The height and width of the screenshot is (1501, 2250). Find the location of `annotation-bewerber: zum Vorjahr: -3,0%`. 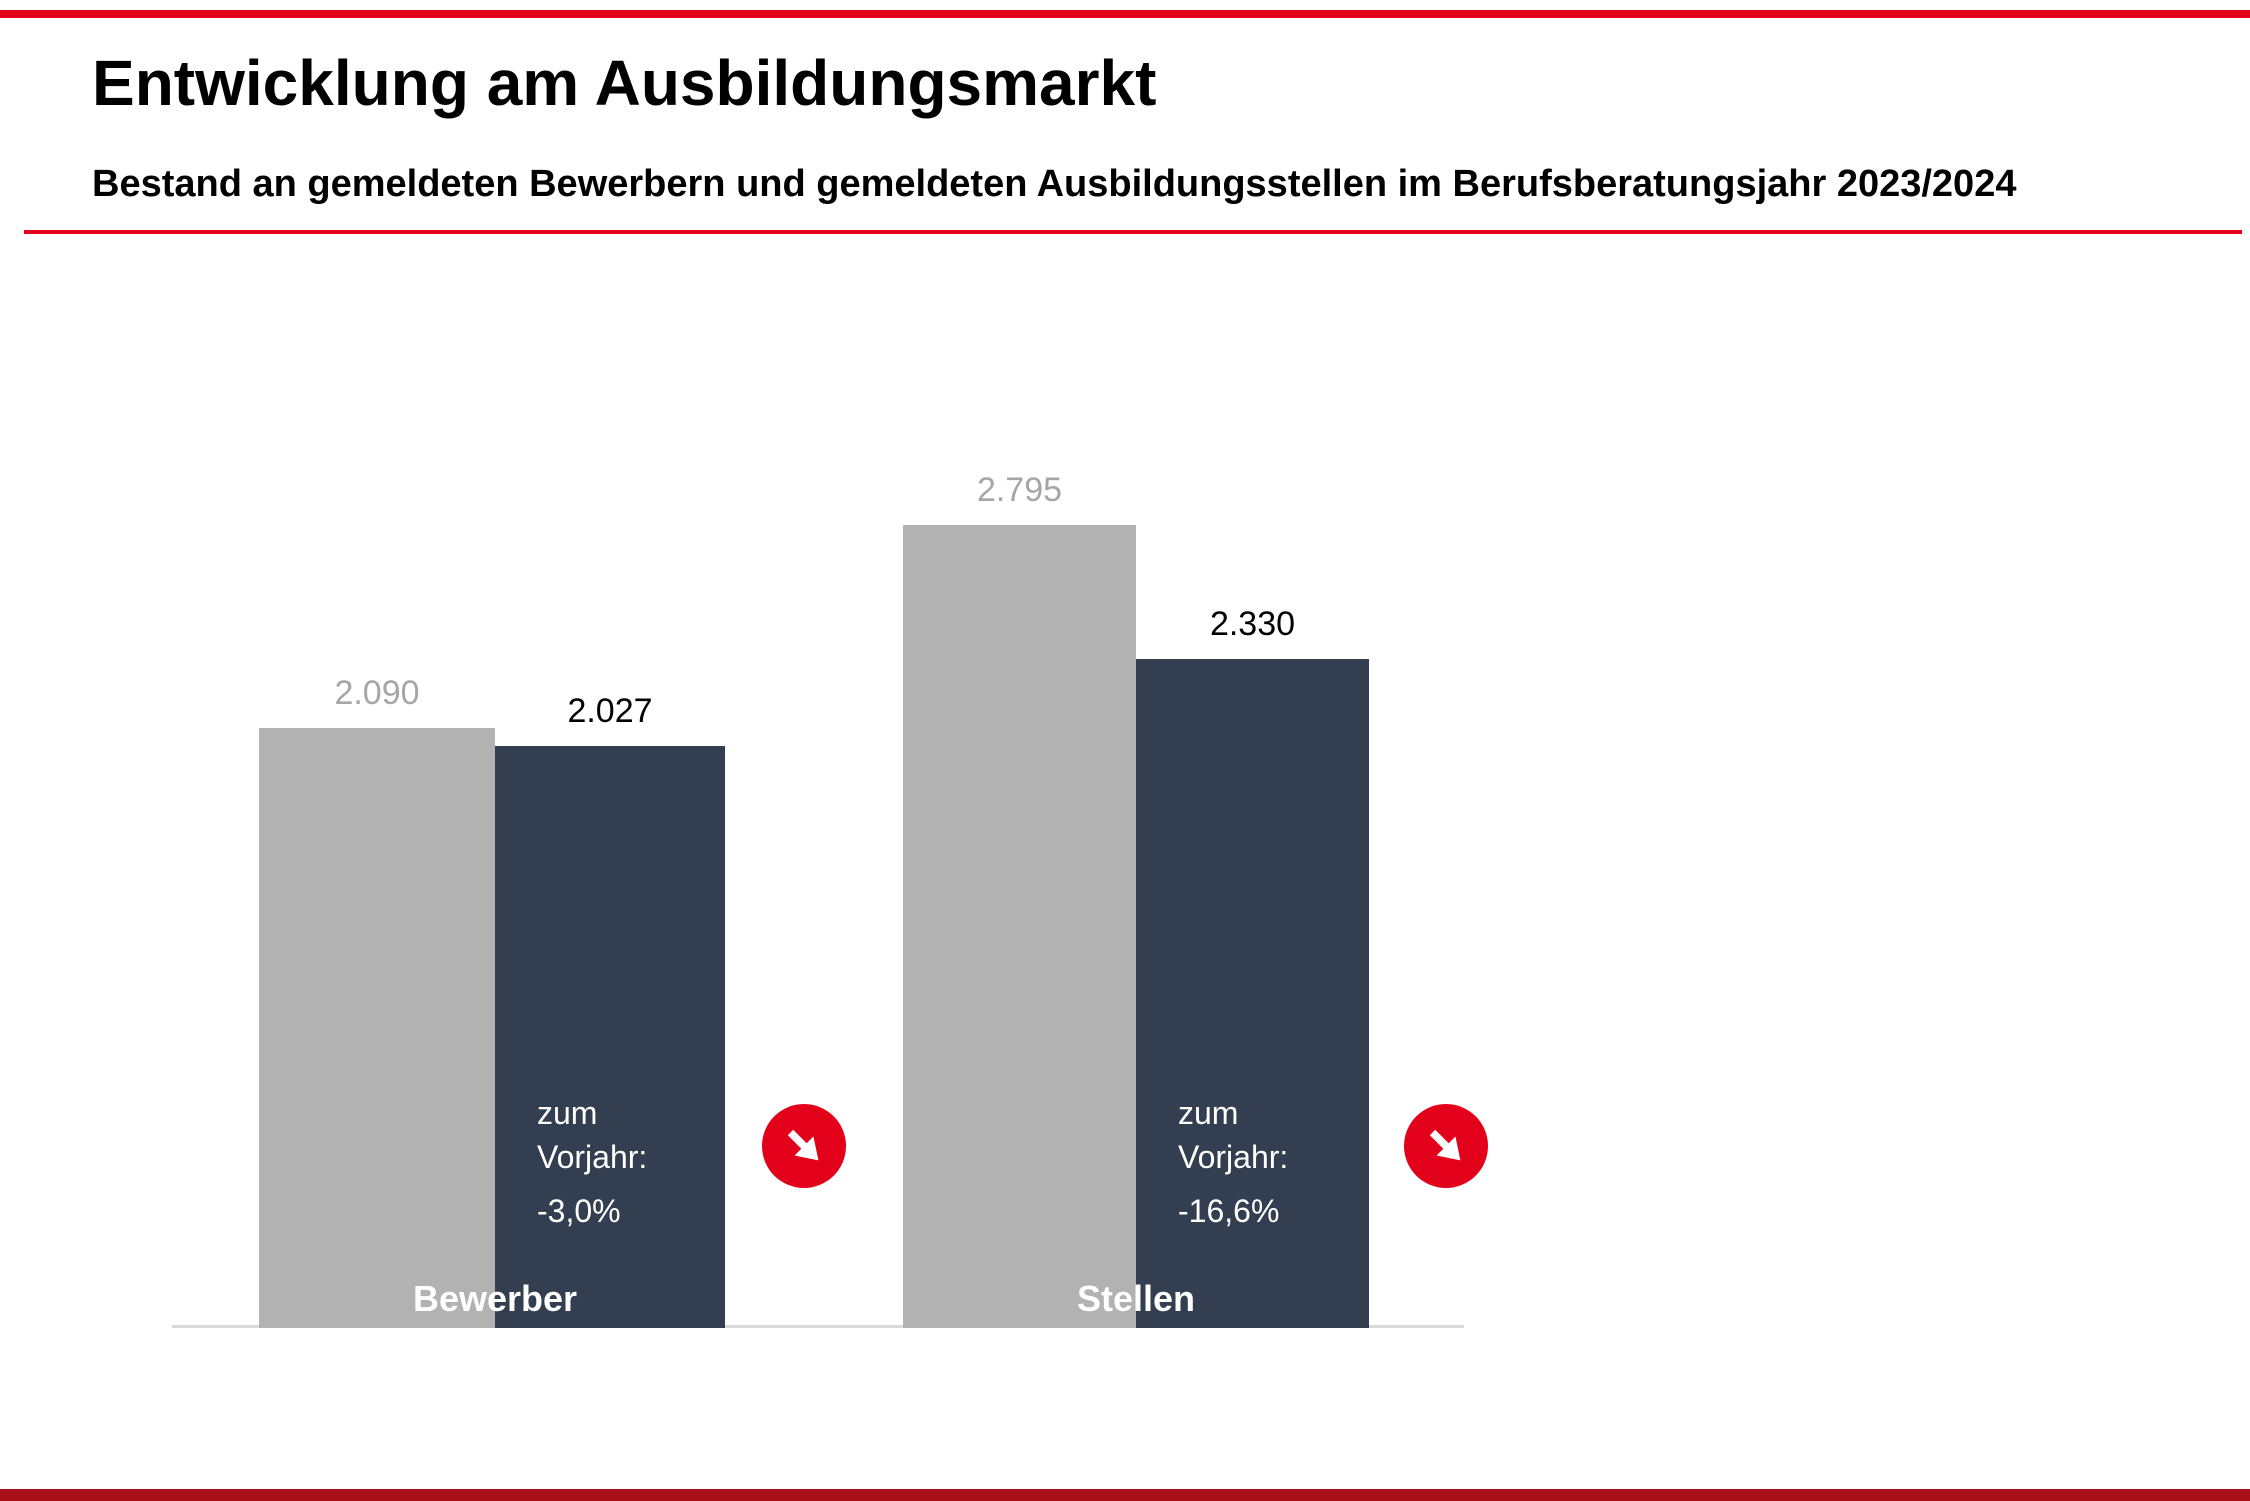

annotation-bewerber: zum Vorjahr: -3,0% is located at coordinates (626, 1162).